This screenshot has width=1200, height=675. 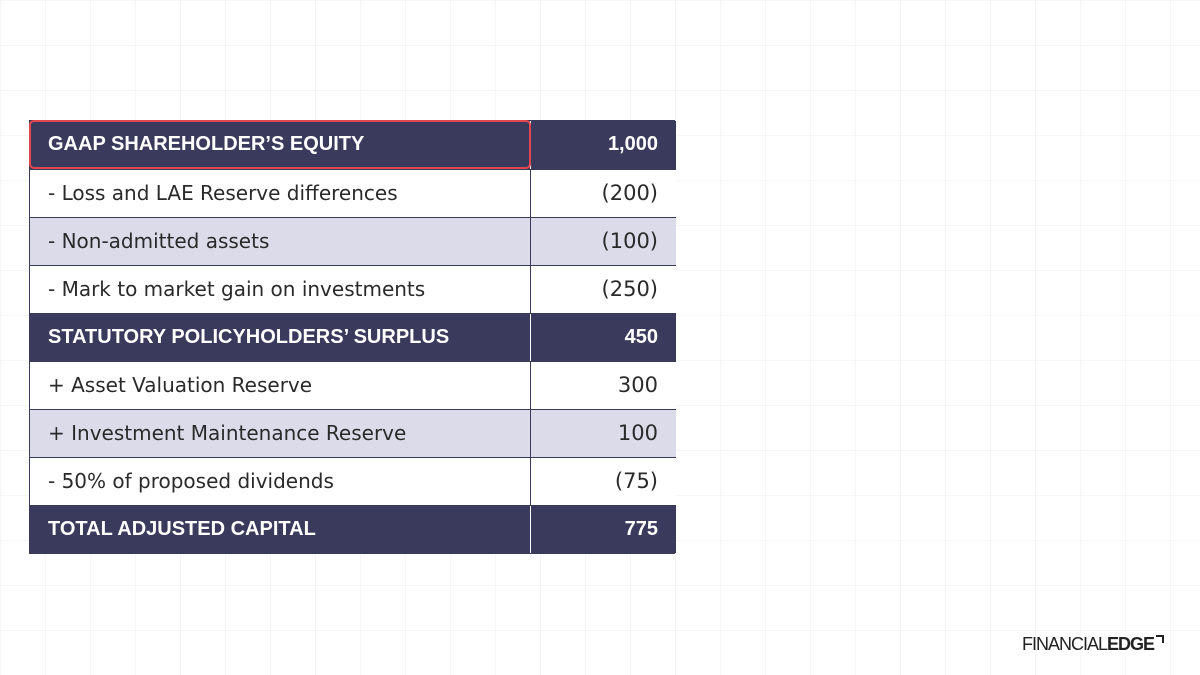 I want to click on table-row: + Investment Maintenance Reserve 100, so click(x=353, y=433).